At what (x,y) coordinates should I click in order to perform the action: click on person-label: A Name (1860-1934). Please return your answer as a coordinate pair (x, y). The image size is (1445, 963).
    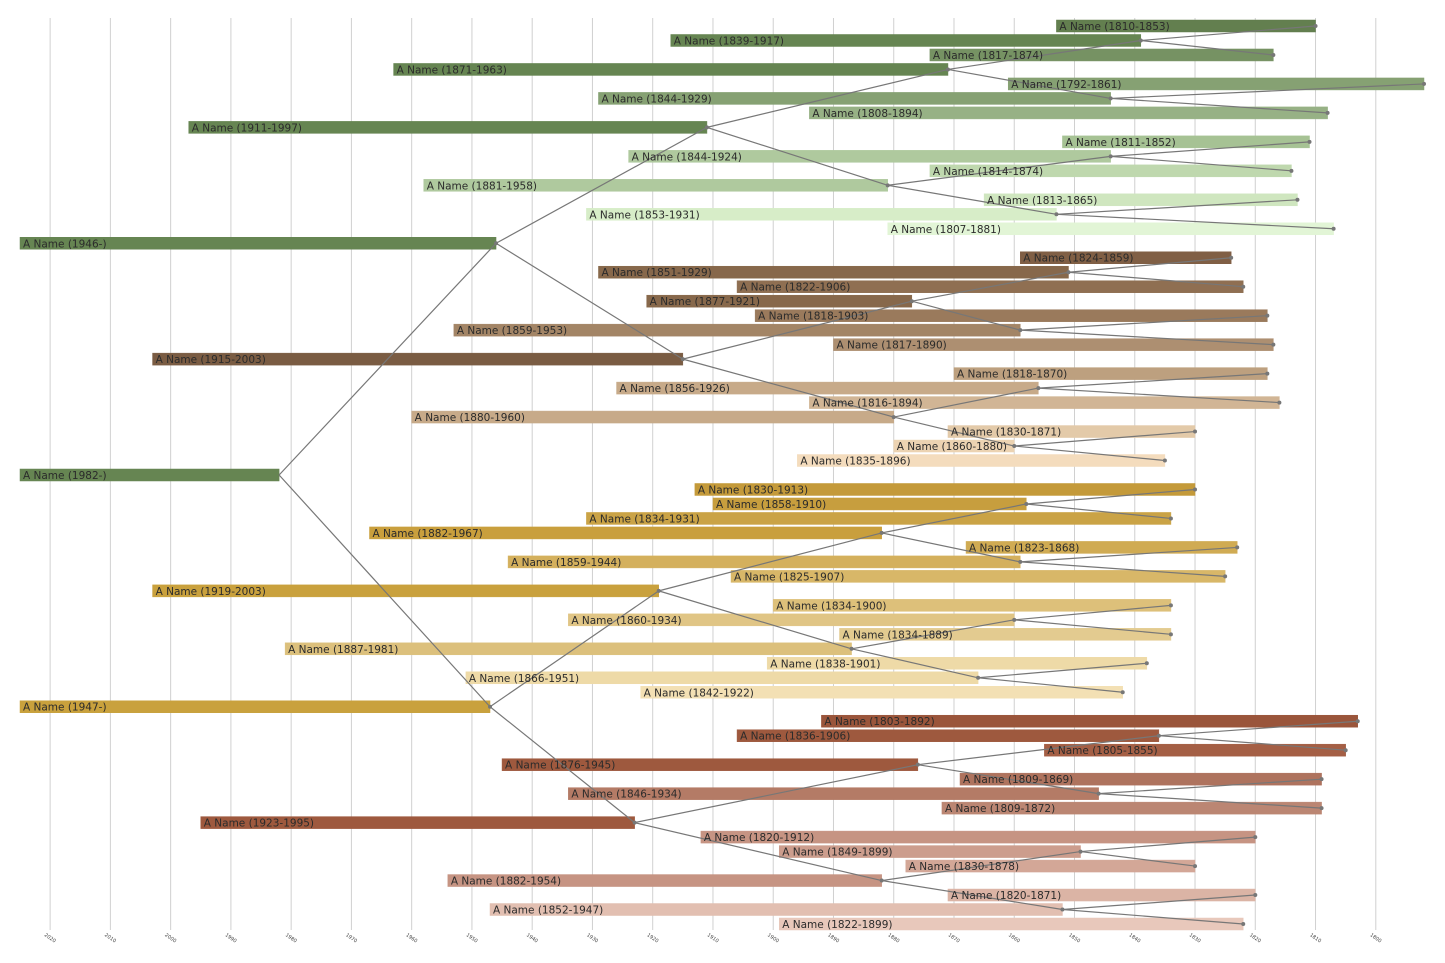
    Looking at the image, I should click on (626, 621).